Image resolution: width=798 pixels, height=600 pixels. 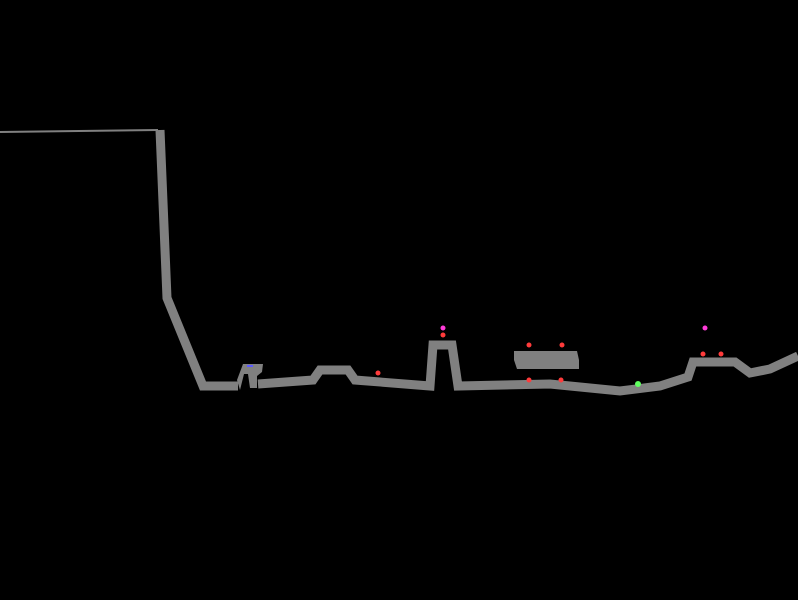 I want to click on player, so click(x=250, y=366).